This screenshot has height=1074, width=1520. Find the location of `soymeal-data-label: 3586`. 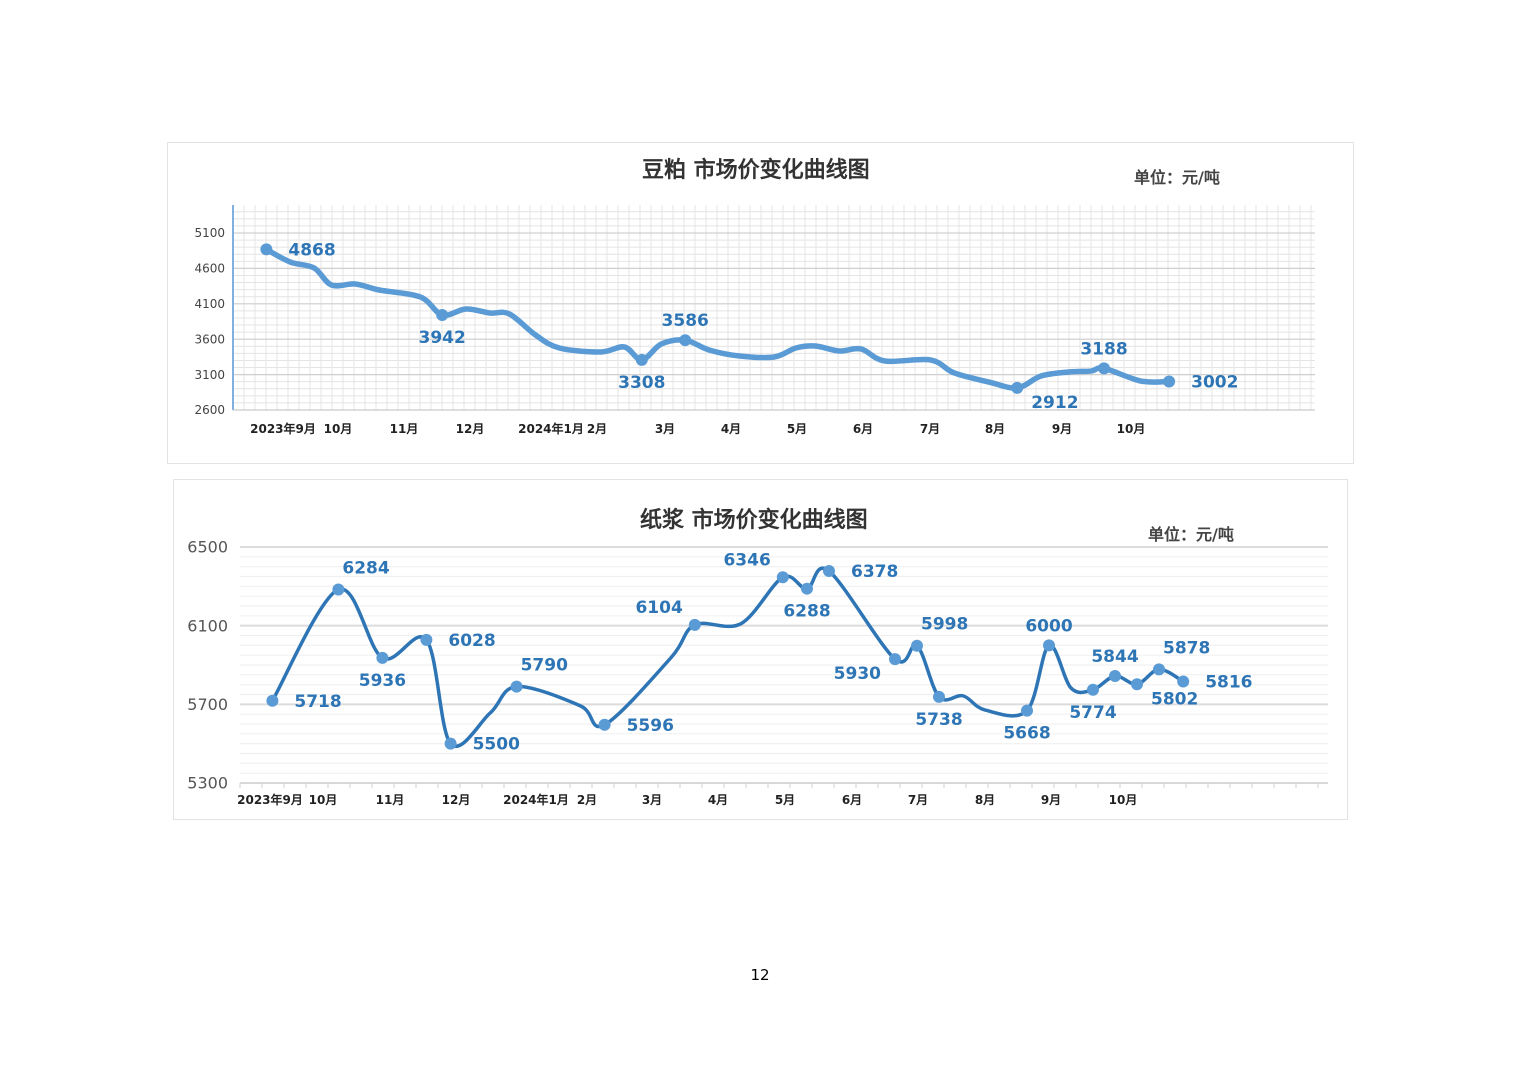

soymeal-data-label: 3586 is located at coordinates (685, 321).